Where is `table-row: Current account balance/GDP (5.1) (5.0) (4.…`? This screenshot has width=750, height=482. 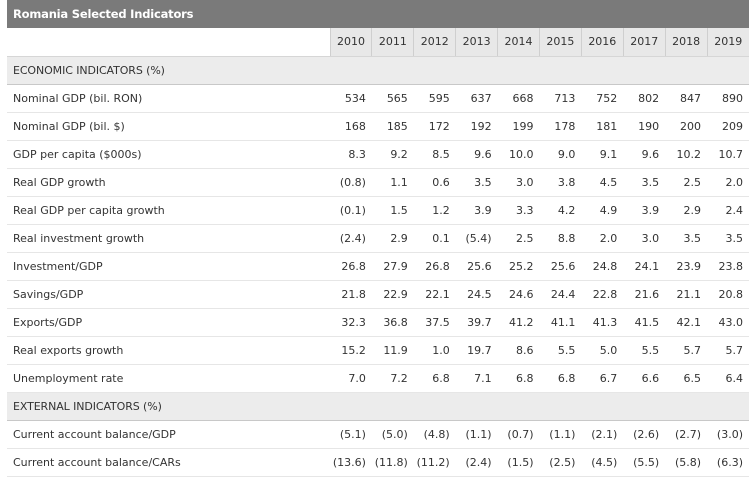
table-row: Current account balance/GDP (5.1) (5.0) (4.… is located at coordinates (378, 434).